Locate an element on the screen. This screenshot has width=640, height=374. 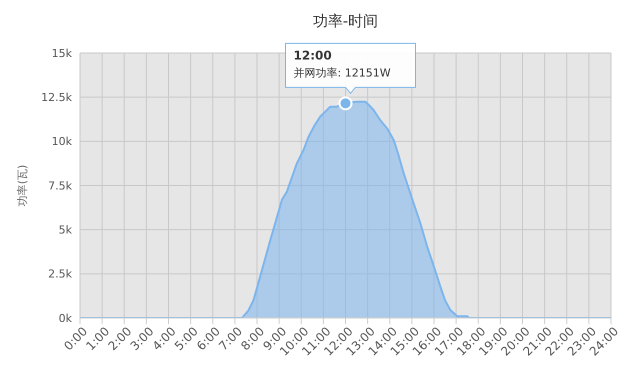
y-tick-label: 15k is located at coordinates (62, 53).